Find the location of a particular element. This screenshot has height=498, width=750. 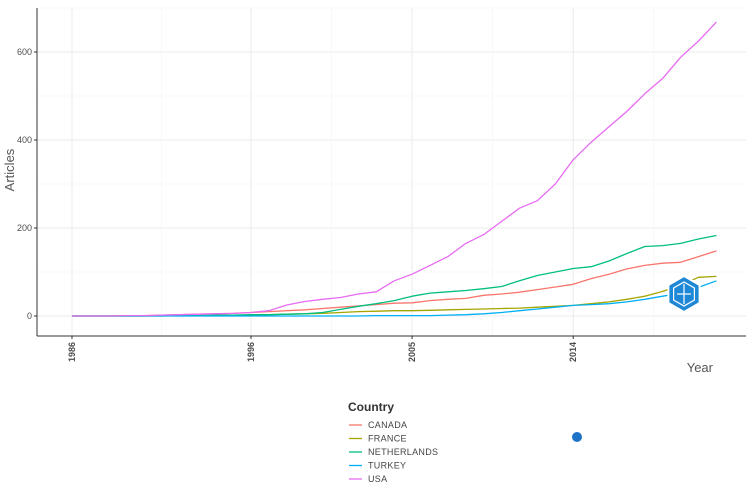

hexagon-logo-icon is located at coordinates (684, 294).